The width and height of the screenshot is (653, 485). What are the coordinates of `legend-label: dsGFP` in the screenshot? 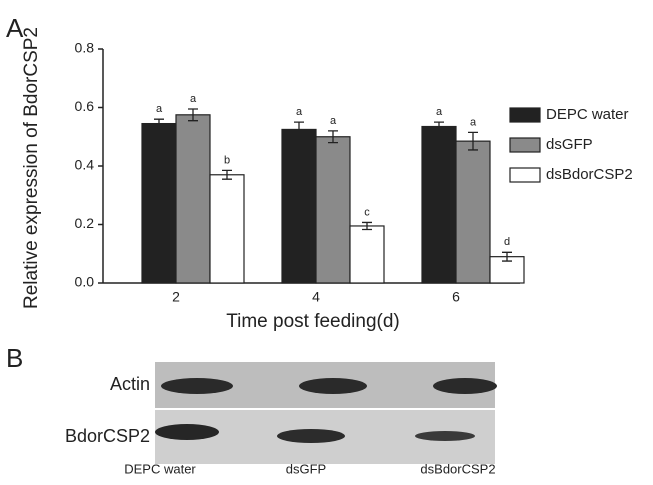 It's located at (569, 144).